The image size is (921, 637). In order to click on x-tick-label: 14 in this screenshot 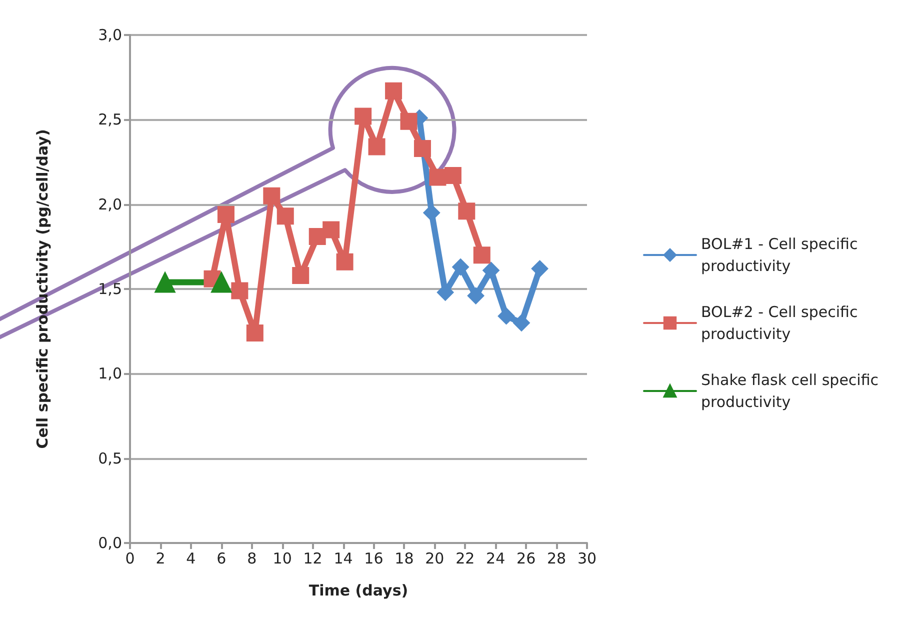, I will do `click(343, 559)`.